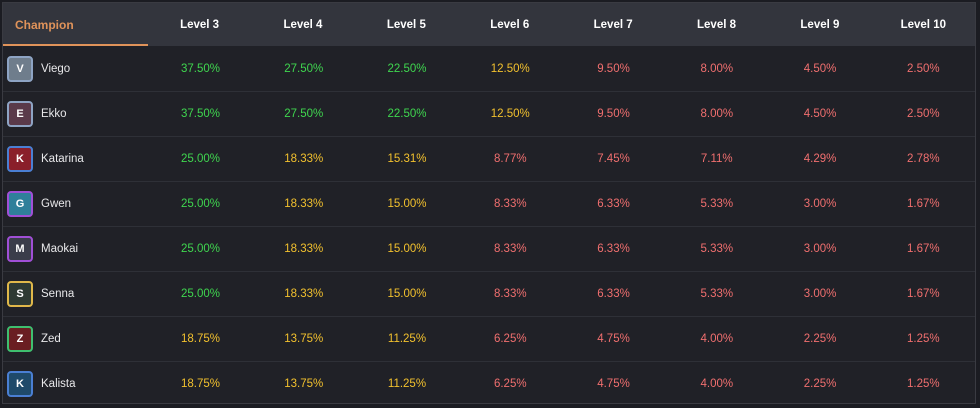 This screenshot has height=408, width=980. Describe the element at coordinates (613, 249) in the screenshot. I see `odds-value: 6.33%` at that location.